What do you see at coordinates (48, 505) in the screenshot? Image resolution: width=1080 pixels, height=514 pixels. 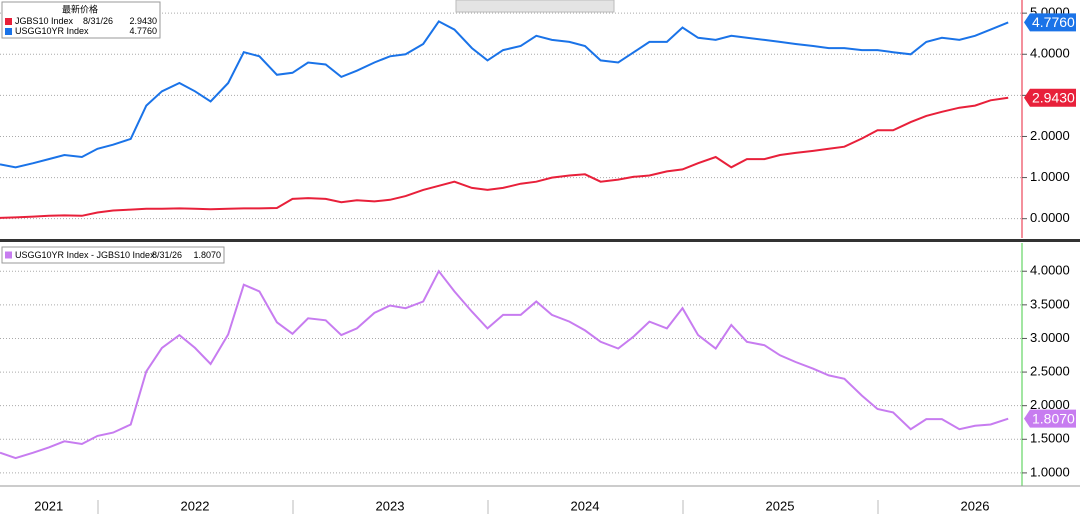 I see `x-tick-label: 2021` at bounding box center [48, 505].